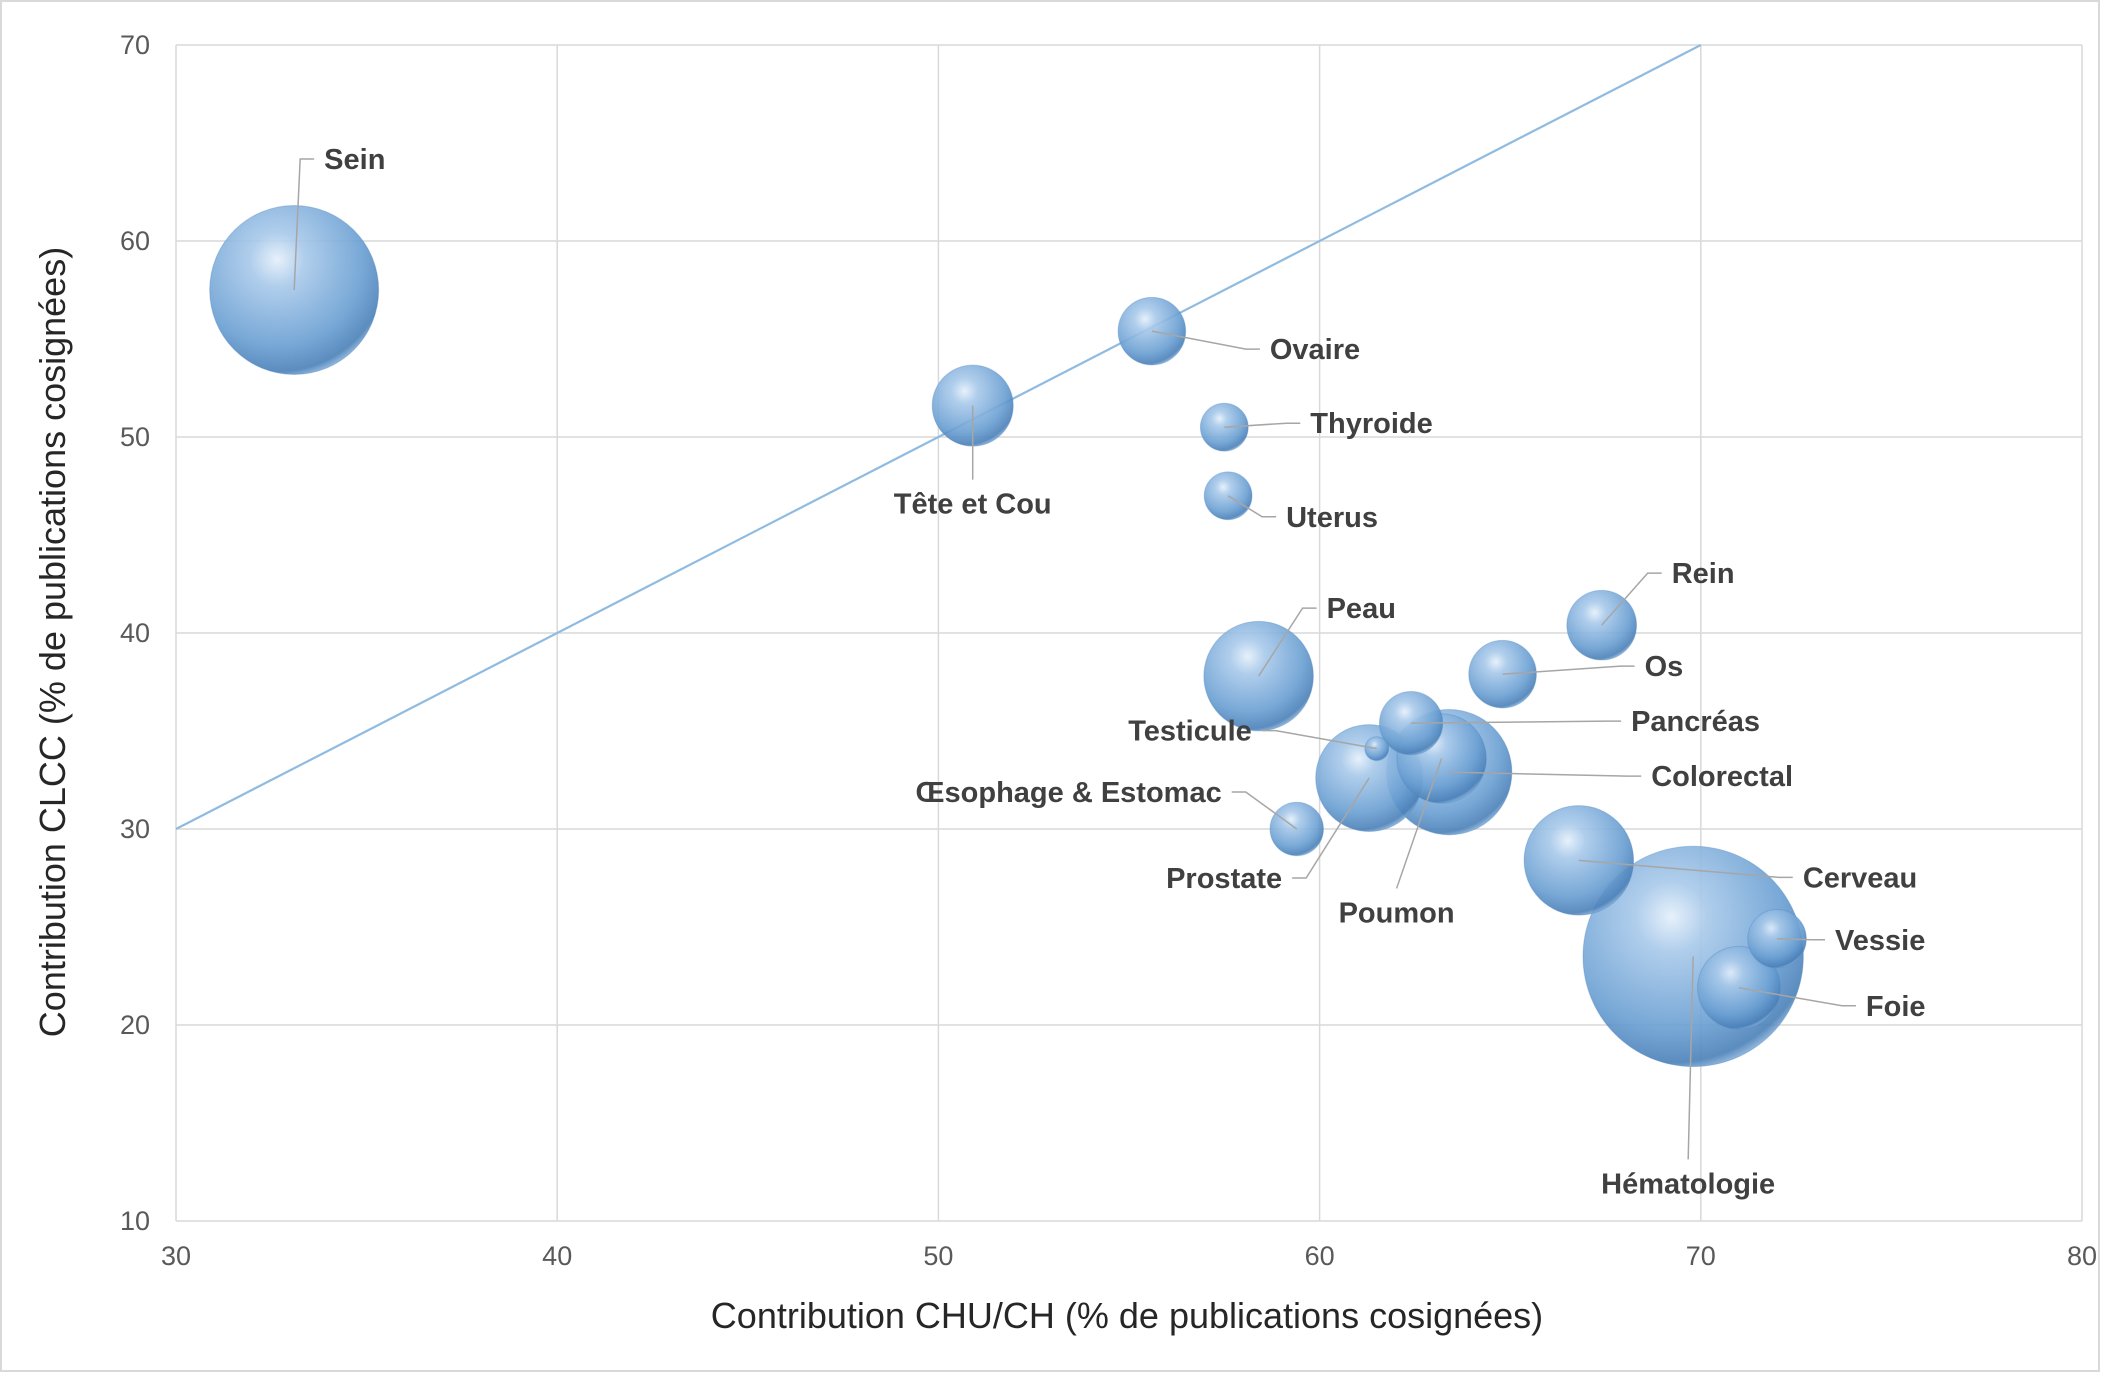  What do you see at coordinates (1262, 425) in the screenshot?
I see `leader-line-Thyroide` at bounding box center [1262, 425].